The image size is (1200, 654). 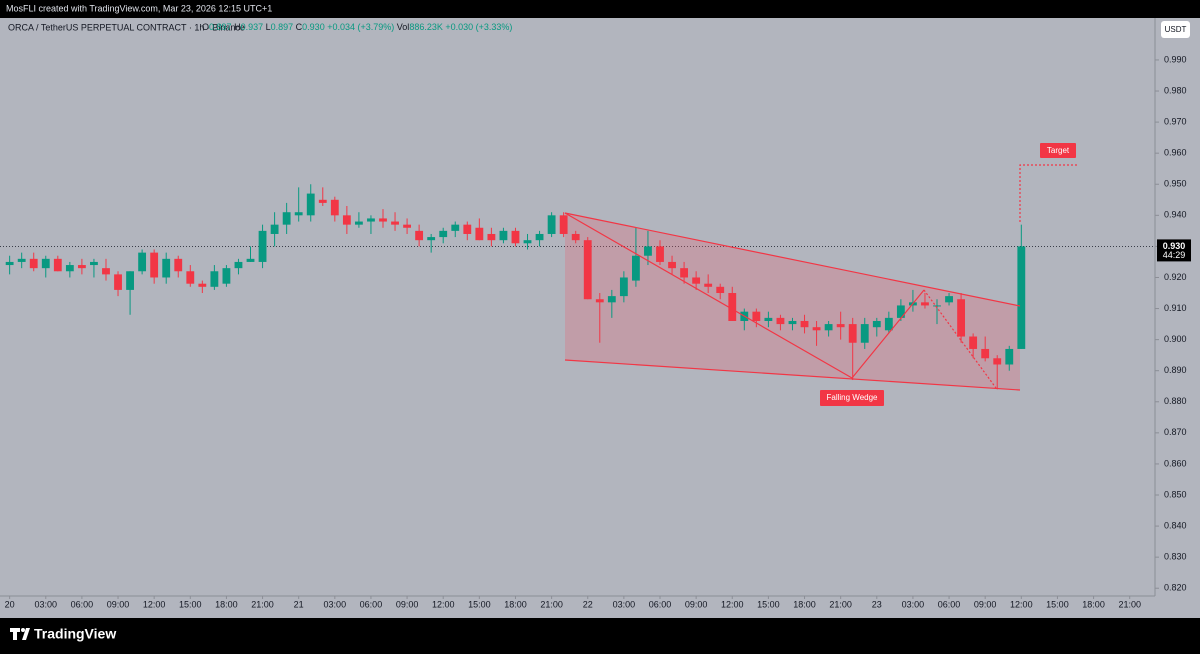 I want to click on target-box, so click(x=1058, y=150).